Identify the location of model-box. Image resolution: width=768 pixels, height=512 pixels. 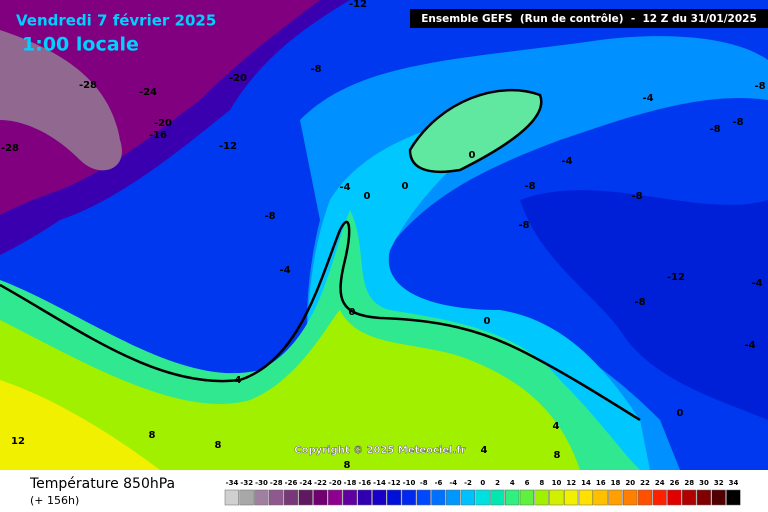
(589, 18).